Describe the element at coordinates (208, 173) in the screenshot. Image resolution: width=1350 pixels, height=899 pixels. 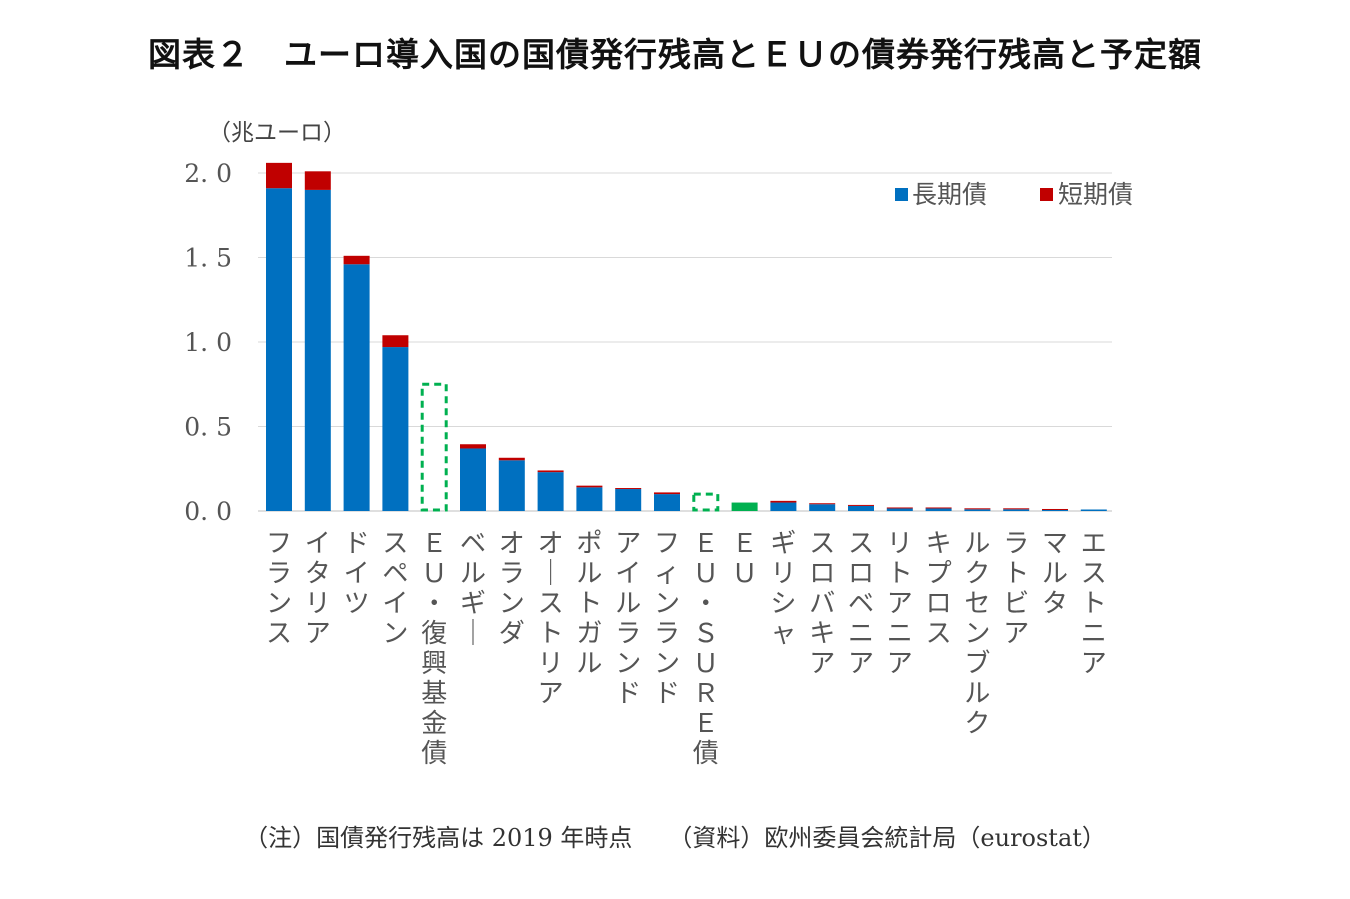
I see `y-tick-label: 2. 0` at that location.